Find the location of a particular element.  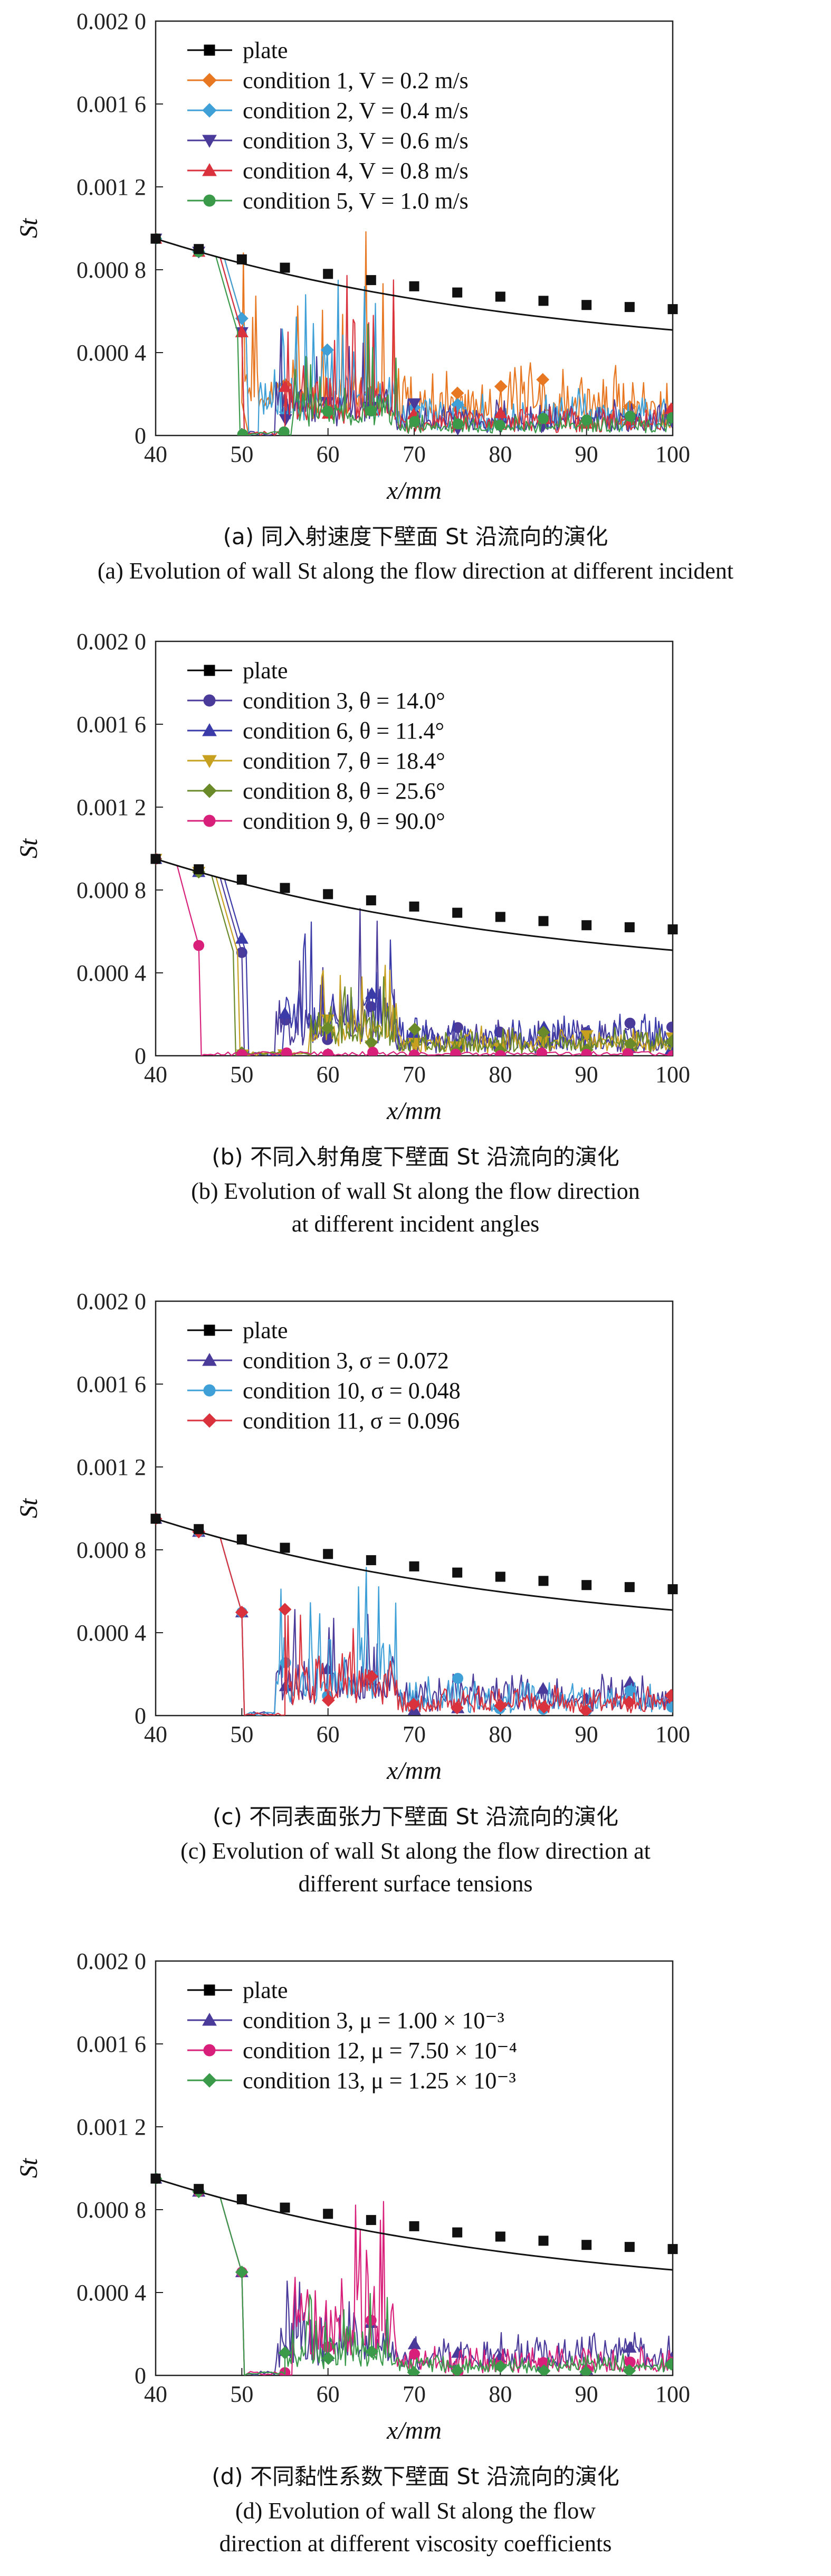

legend-label: condition 11, σ = 0.096 is located at coordinates (351, 1421).